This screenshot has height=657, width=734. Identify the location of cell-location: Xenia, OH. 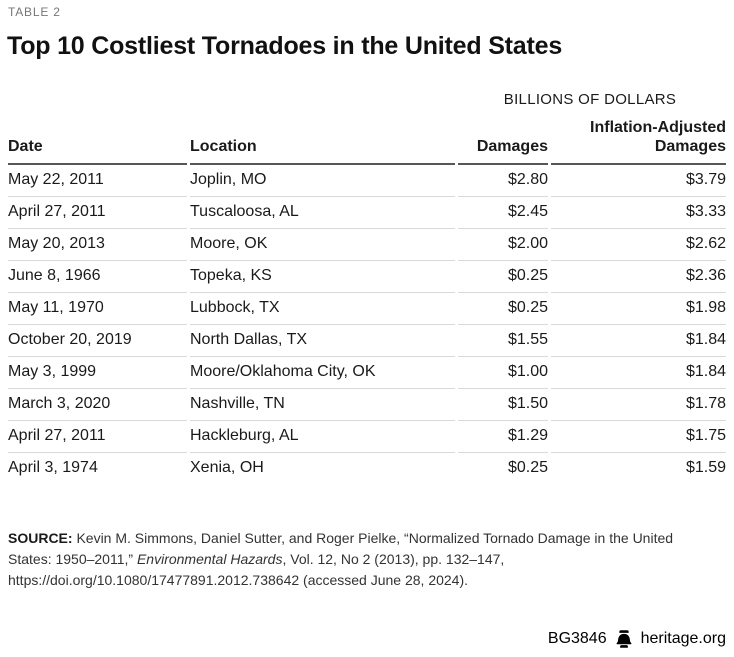
(227, 467).